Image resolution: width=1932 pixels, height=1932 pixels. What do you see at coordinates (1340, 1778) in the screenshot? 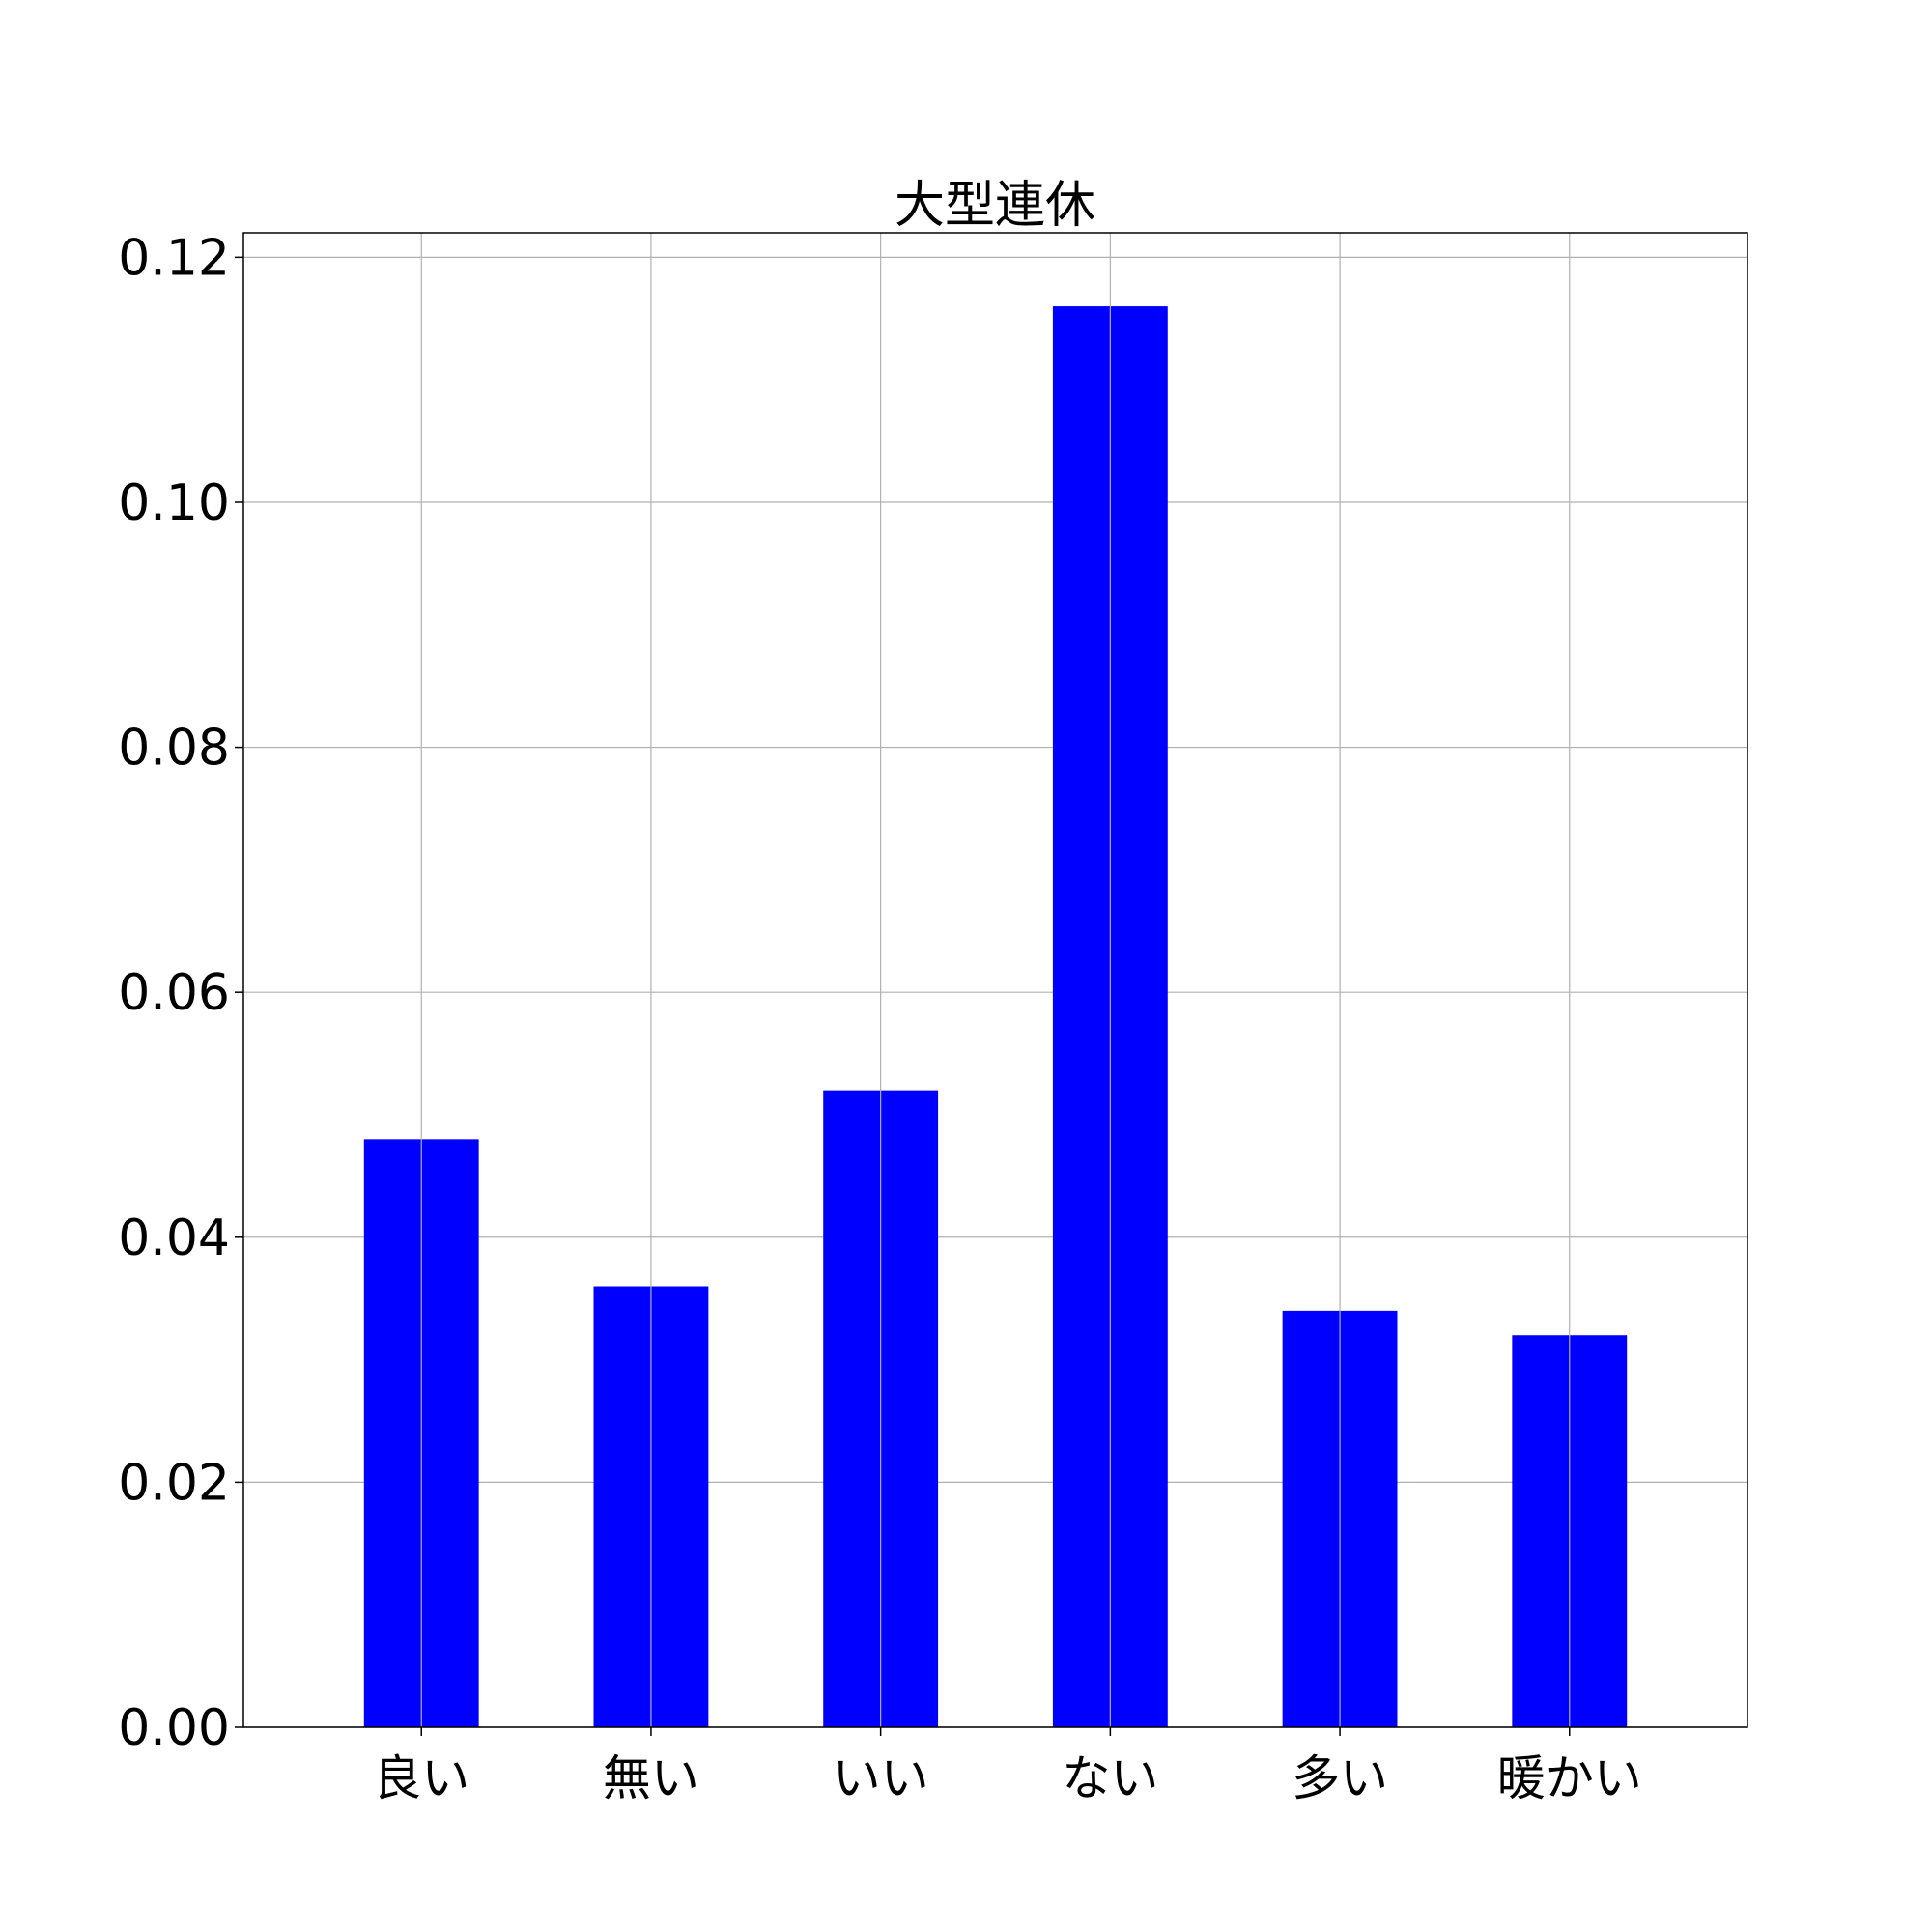
I see `x-tick-label: 多い` at bounding box center [1340, 1778].